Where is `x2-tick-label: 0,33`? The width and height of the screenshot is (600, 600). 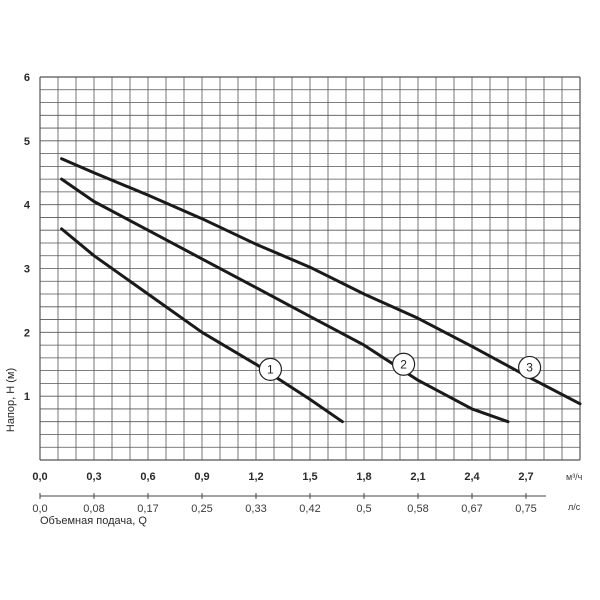
x2-tick-label: 0,33 is located at coordinates (255, 509).